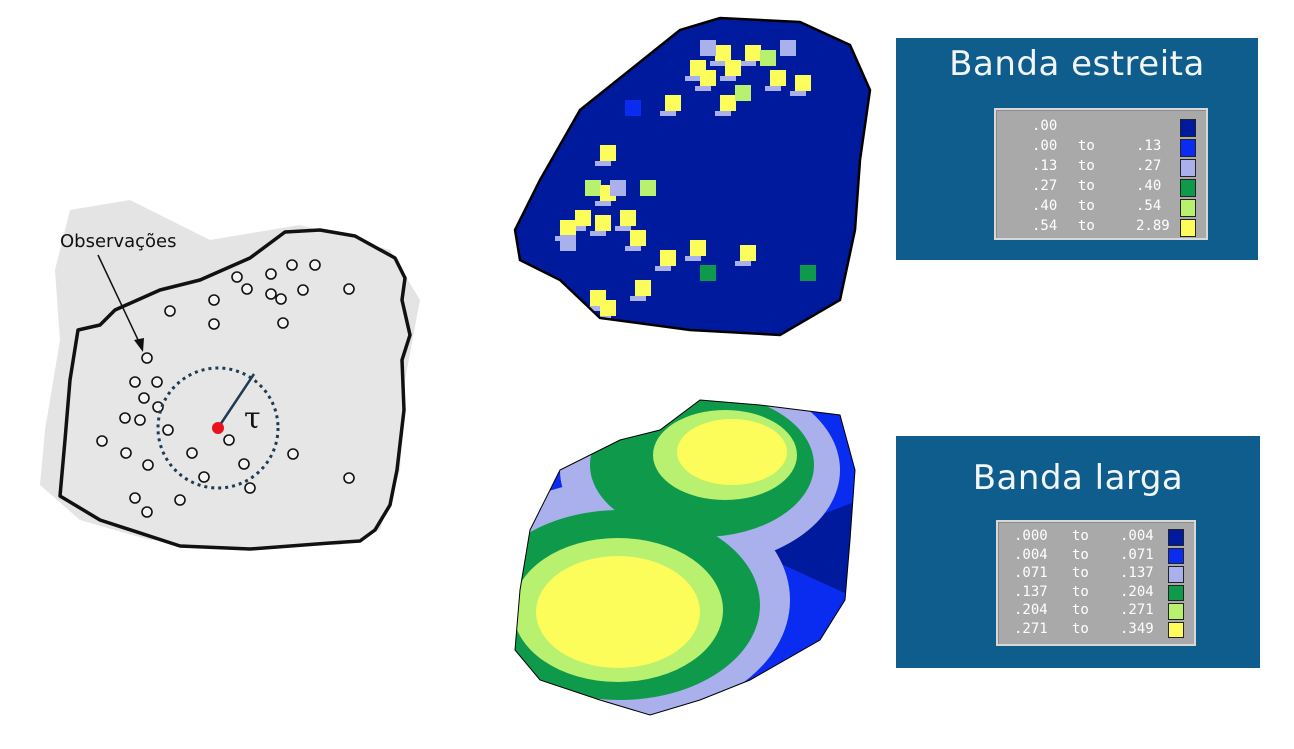 The image size is (1294, 749). I want to click on observation-region: τ Observações, so click(230, 375).